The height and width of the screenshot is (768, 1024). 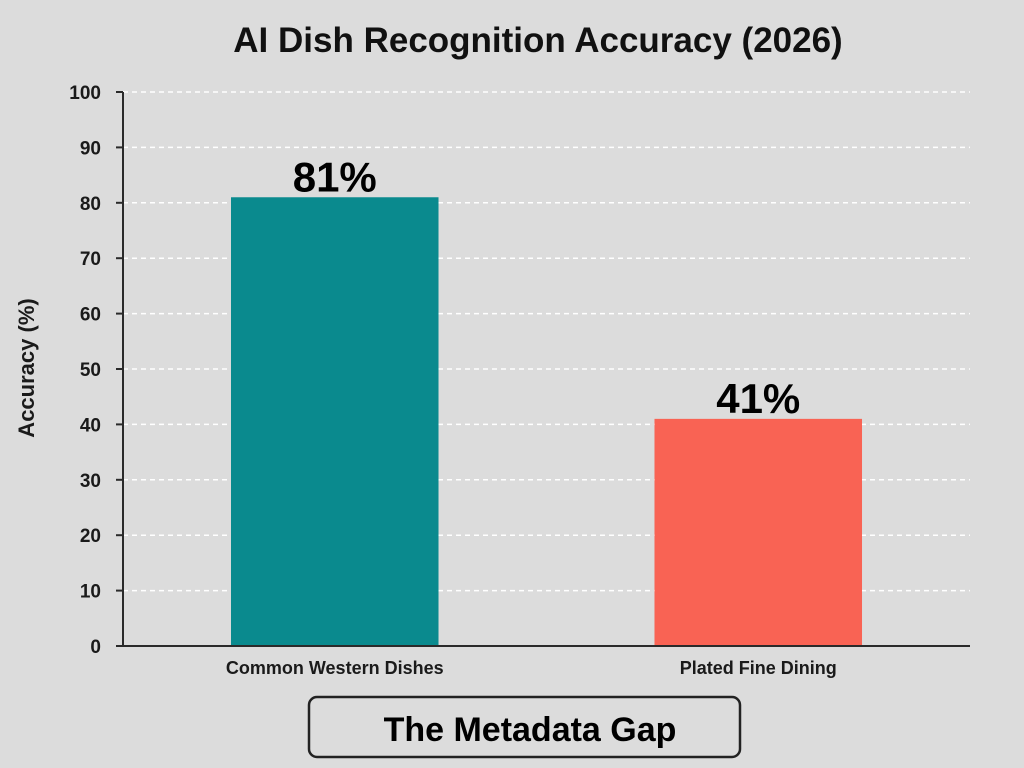 I want to click on y-tick-label: 20, so click(x=90, y=536).